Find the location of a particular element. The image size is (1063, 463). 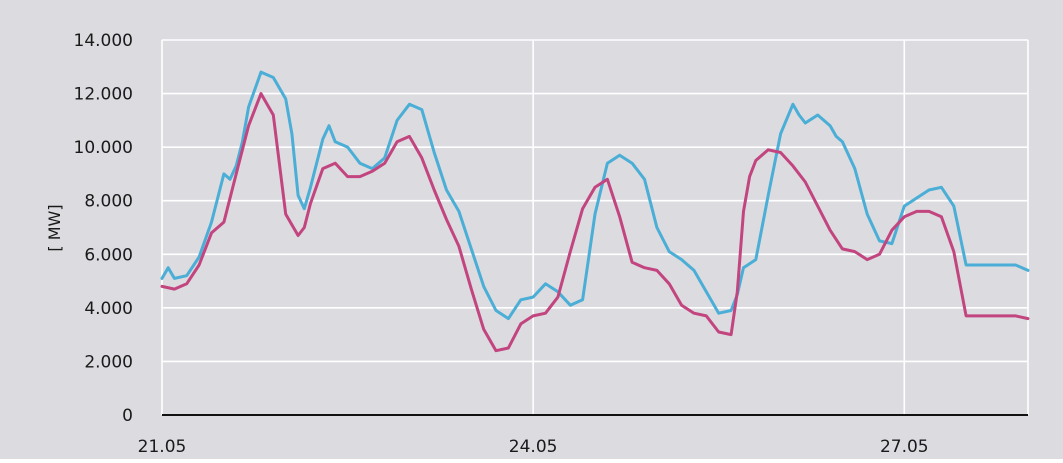

y-tick-label: 6.000 is located at coordinates (108, 255).